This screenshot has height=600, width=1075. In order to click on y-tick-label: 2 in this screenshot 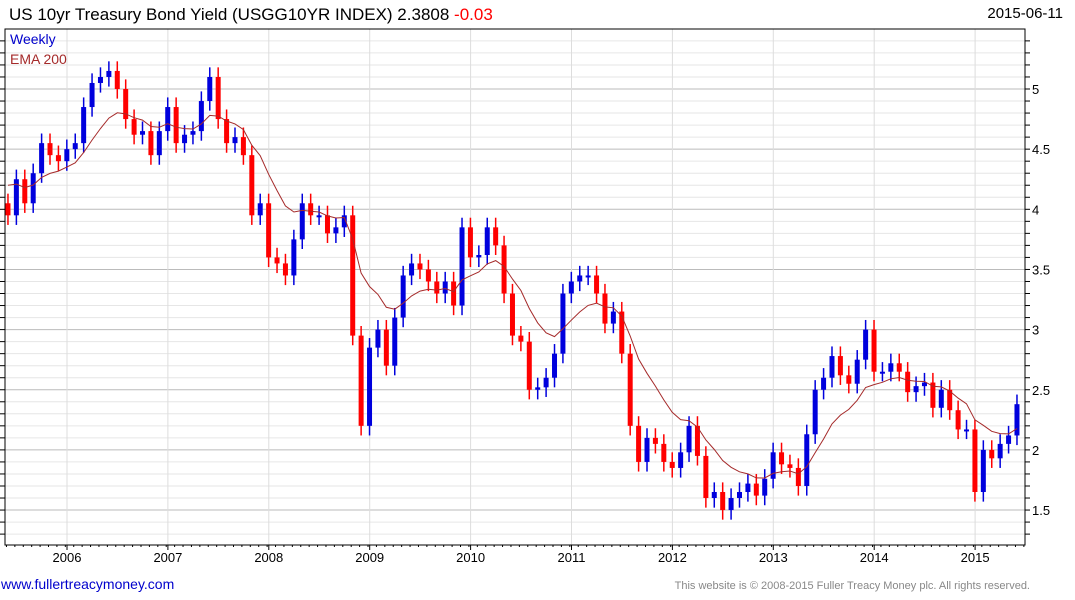, I will do `click(1035, 450)`.